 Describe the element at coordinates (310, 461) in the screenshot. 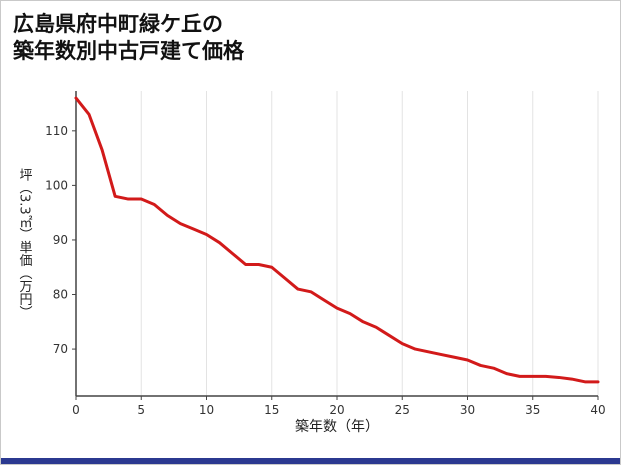

I see `bottom-accent-bar` at that location.